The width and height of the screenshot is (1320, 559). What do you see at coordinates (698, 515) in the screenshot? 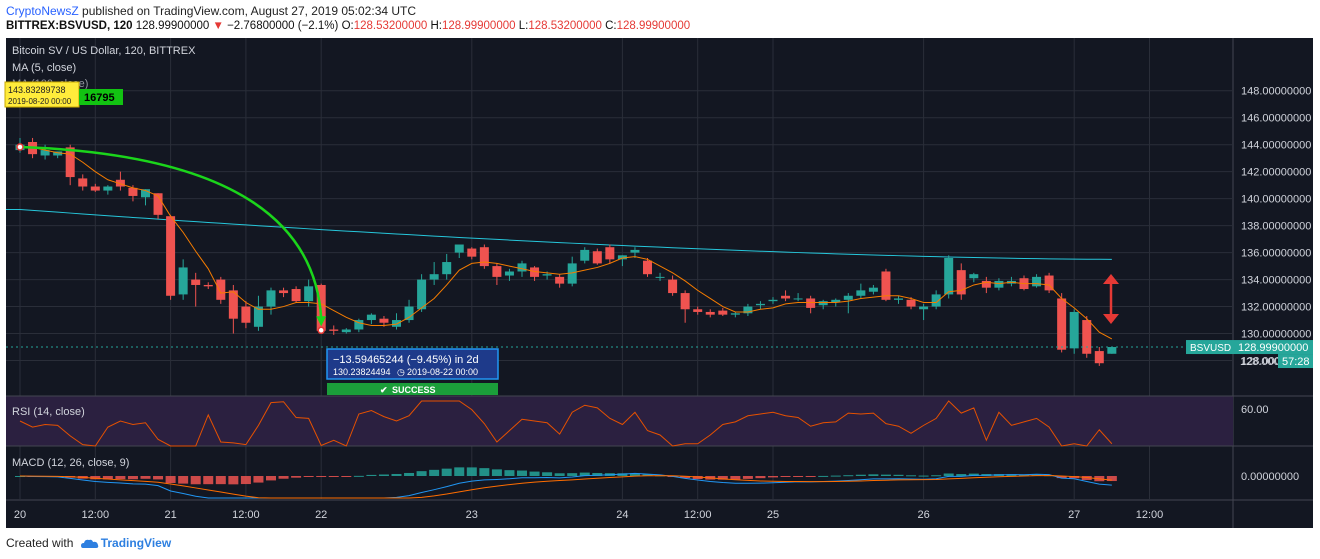
I see `time-tick-label: 12:00` at bounding box center [698, 515].